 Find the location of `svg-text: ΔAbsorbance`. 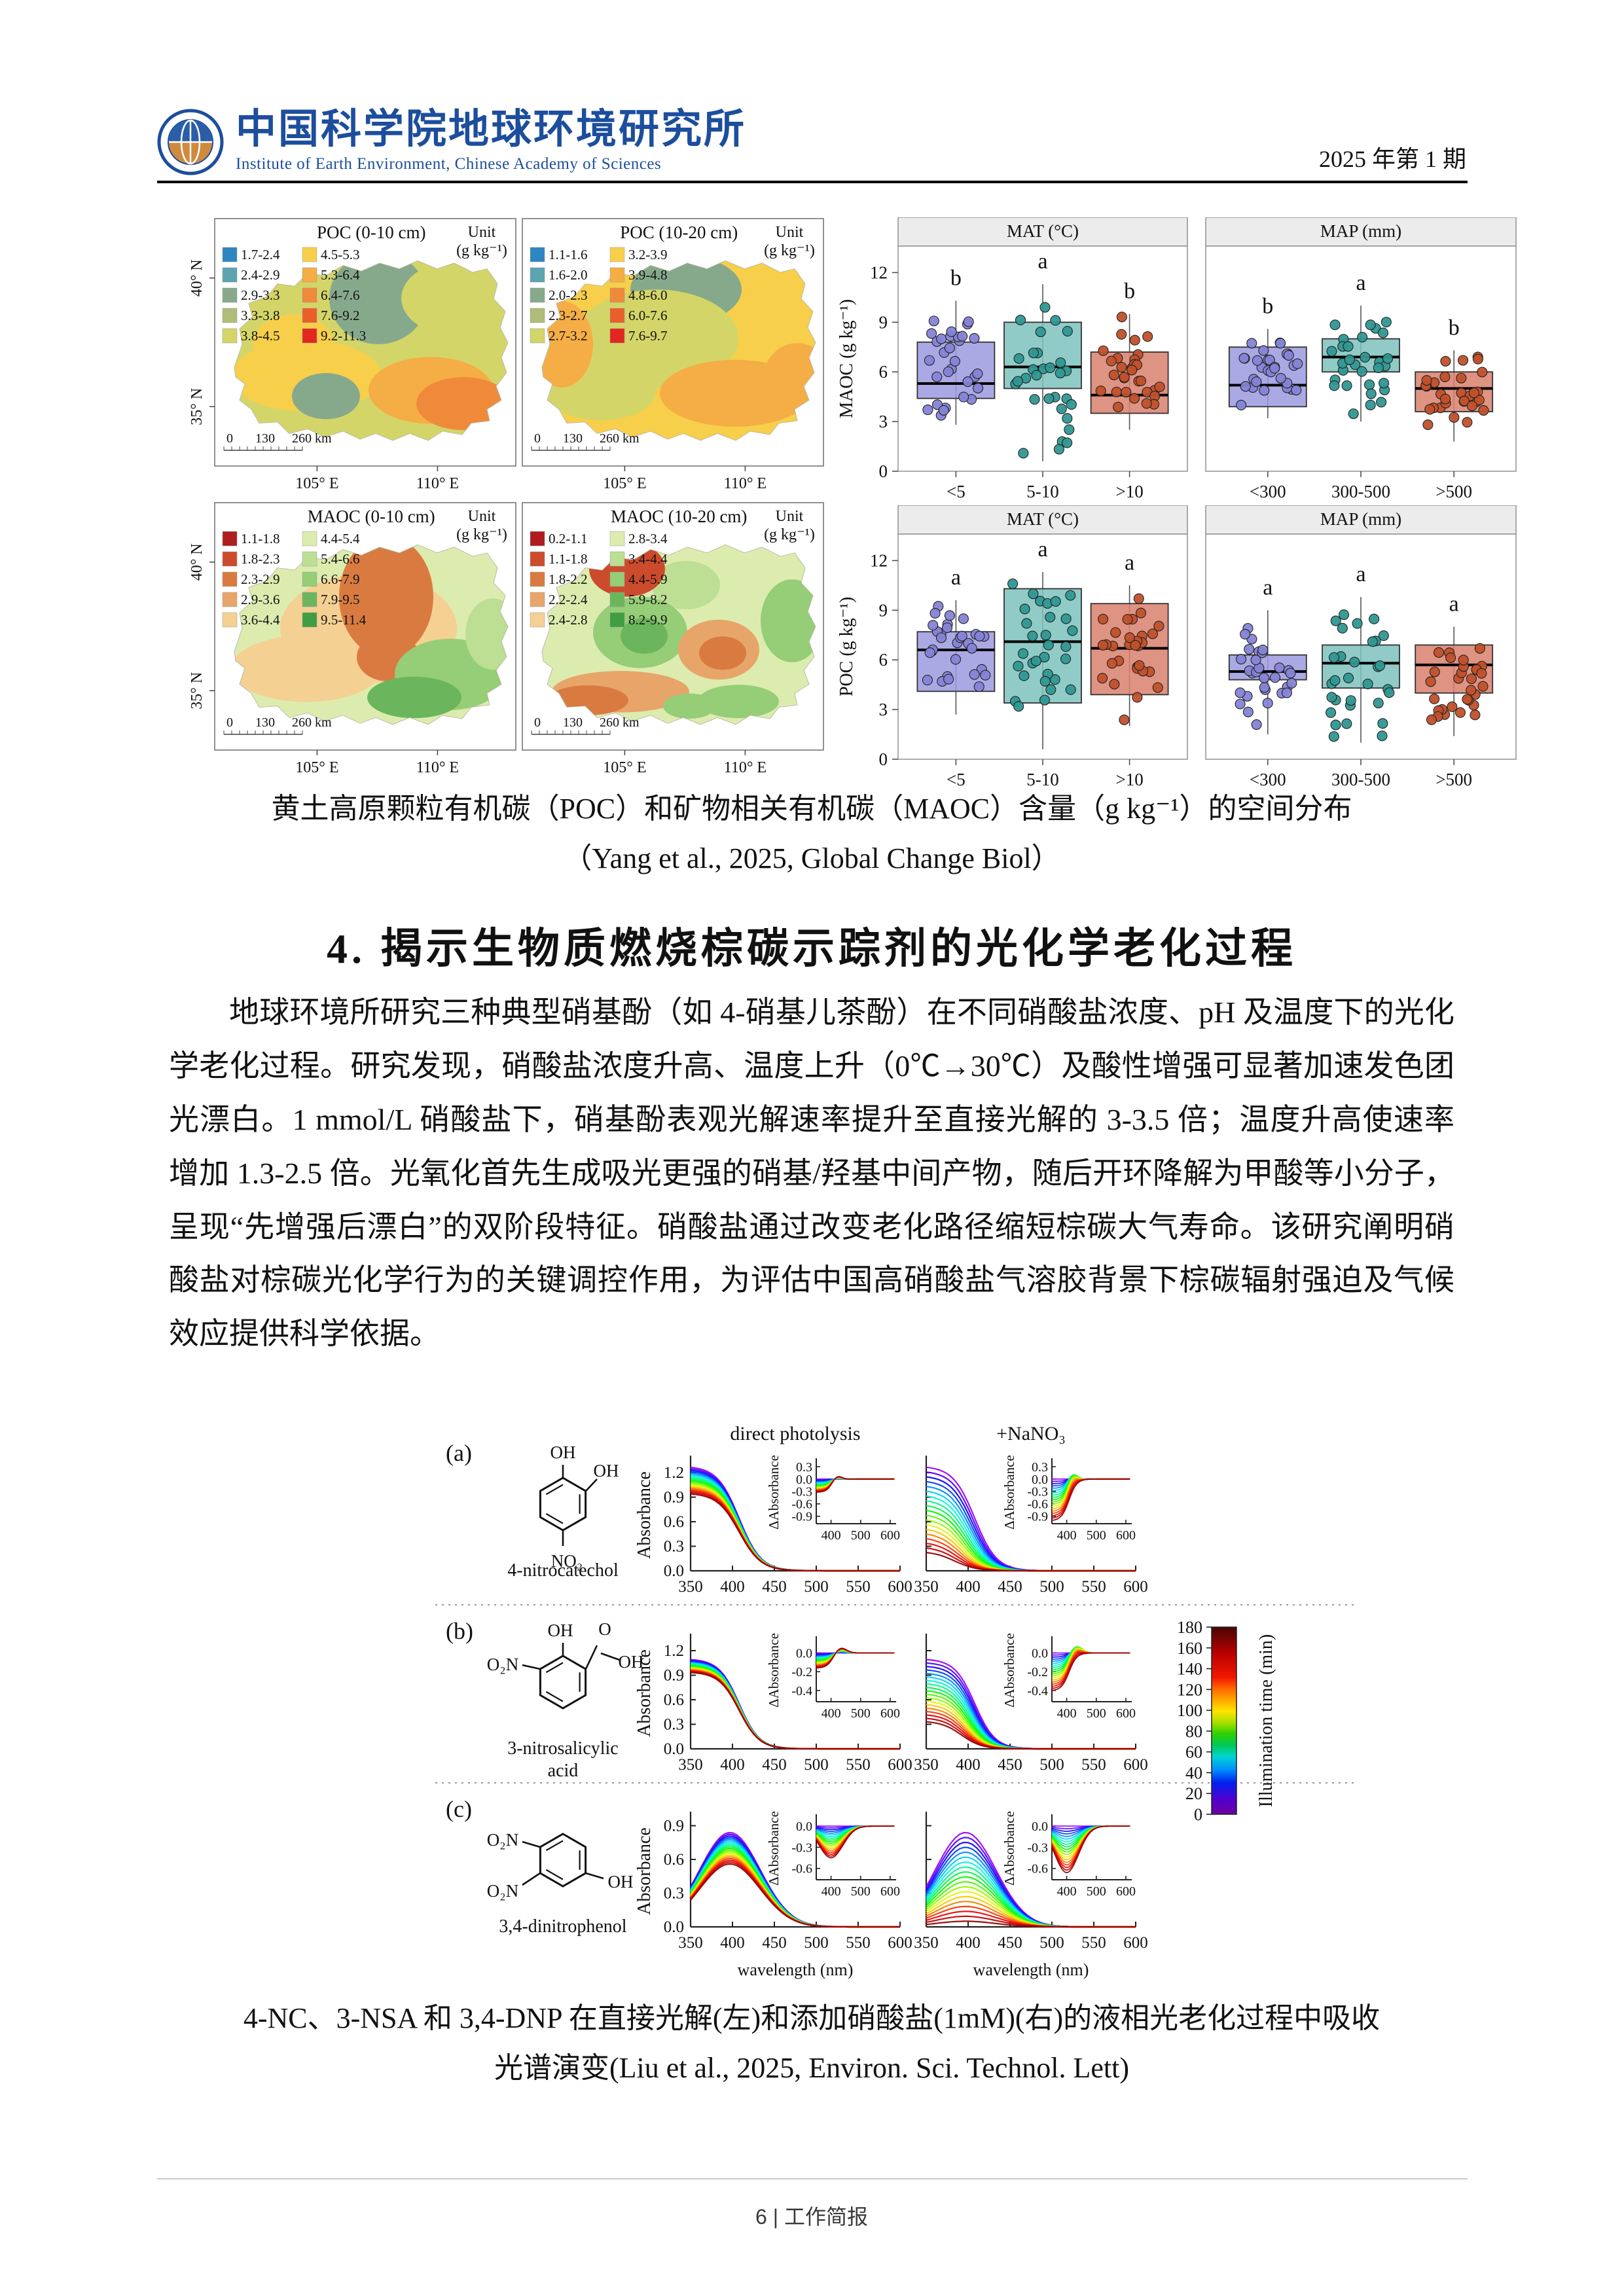

svg-text: ΔAbsorbance is located at coordinates (774, 1848).